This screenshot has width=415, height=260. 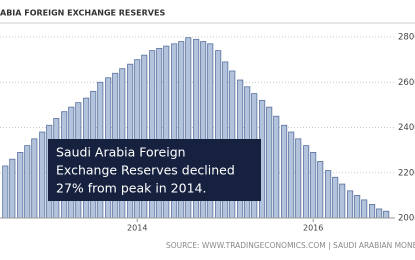 What do you see at coordinates (406, 128) in the screenshot?
I see `y-tick-label: 2400` at bounding box center [406, 128].